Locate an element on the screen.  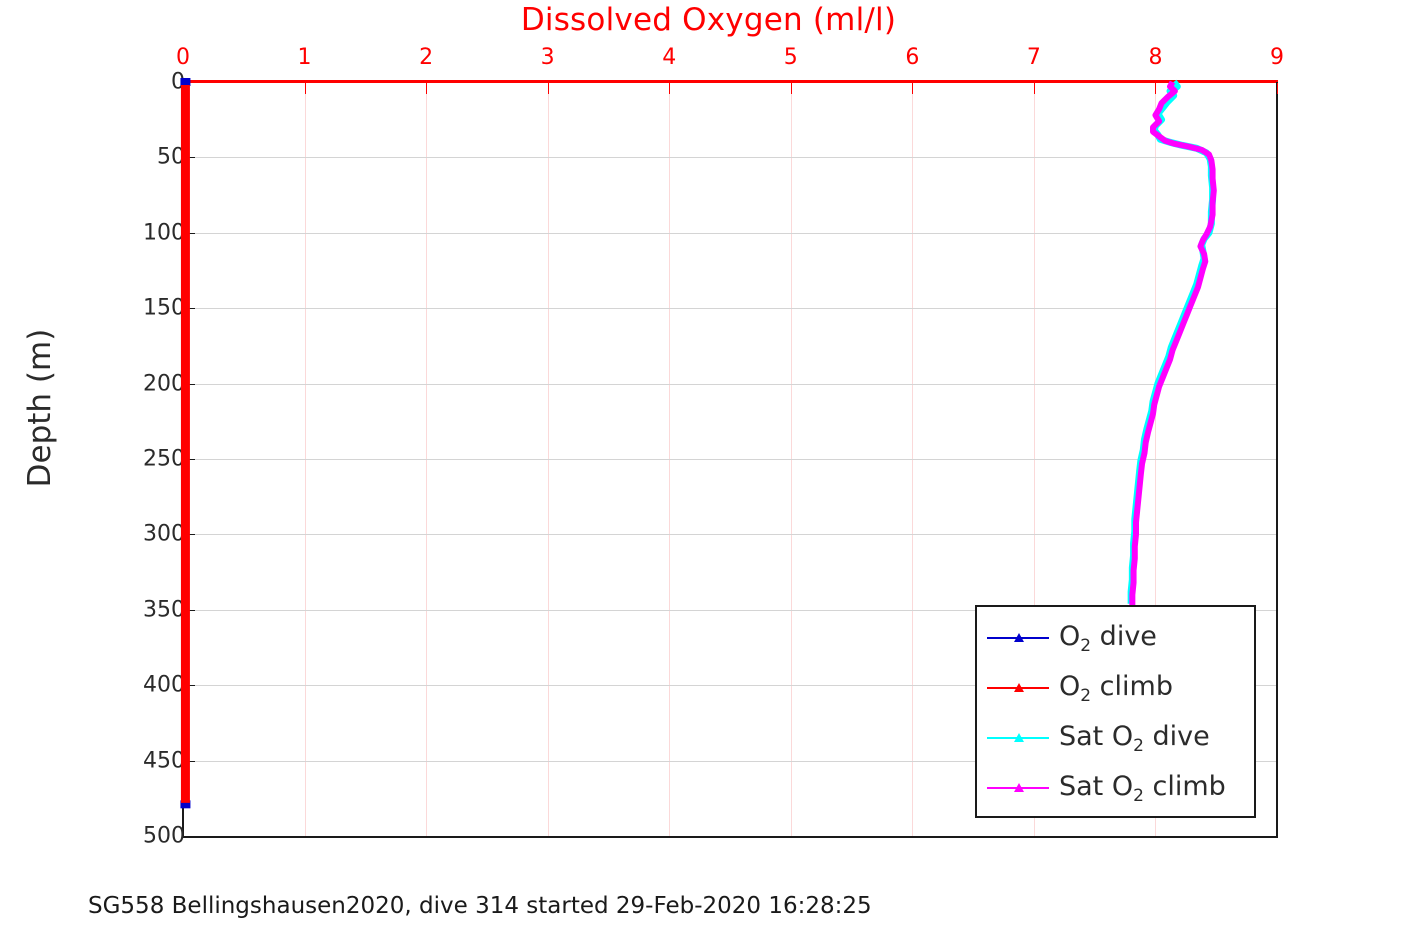
y-axis-tick-label: 450 is located at coordinates (164, 761).